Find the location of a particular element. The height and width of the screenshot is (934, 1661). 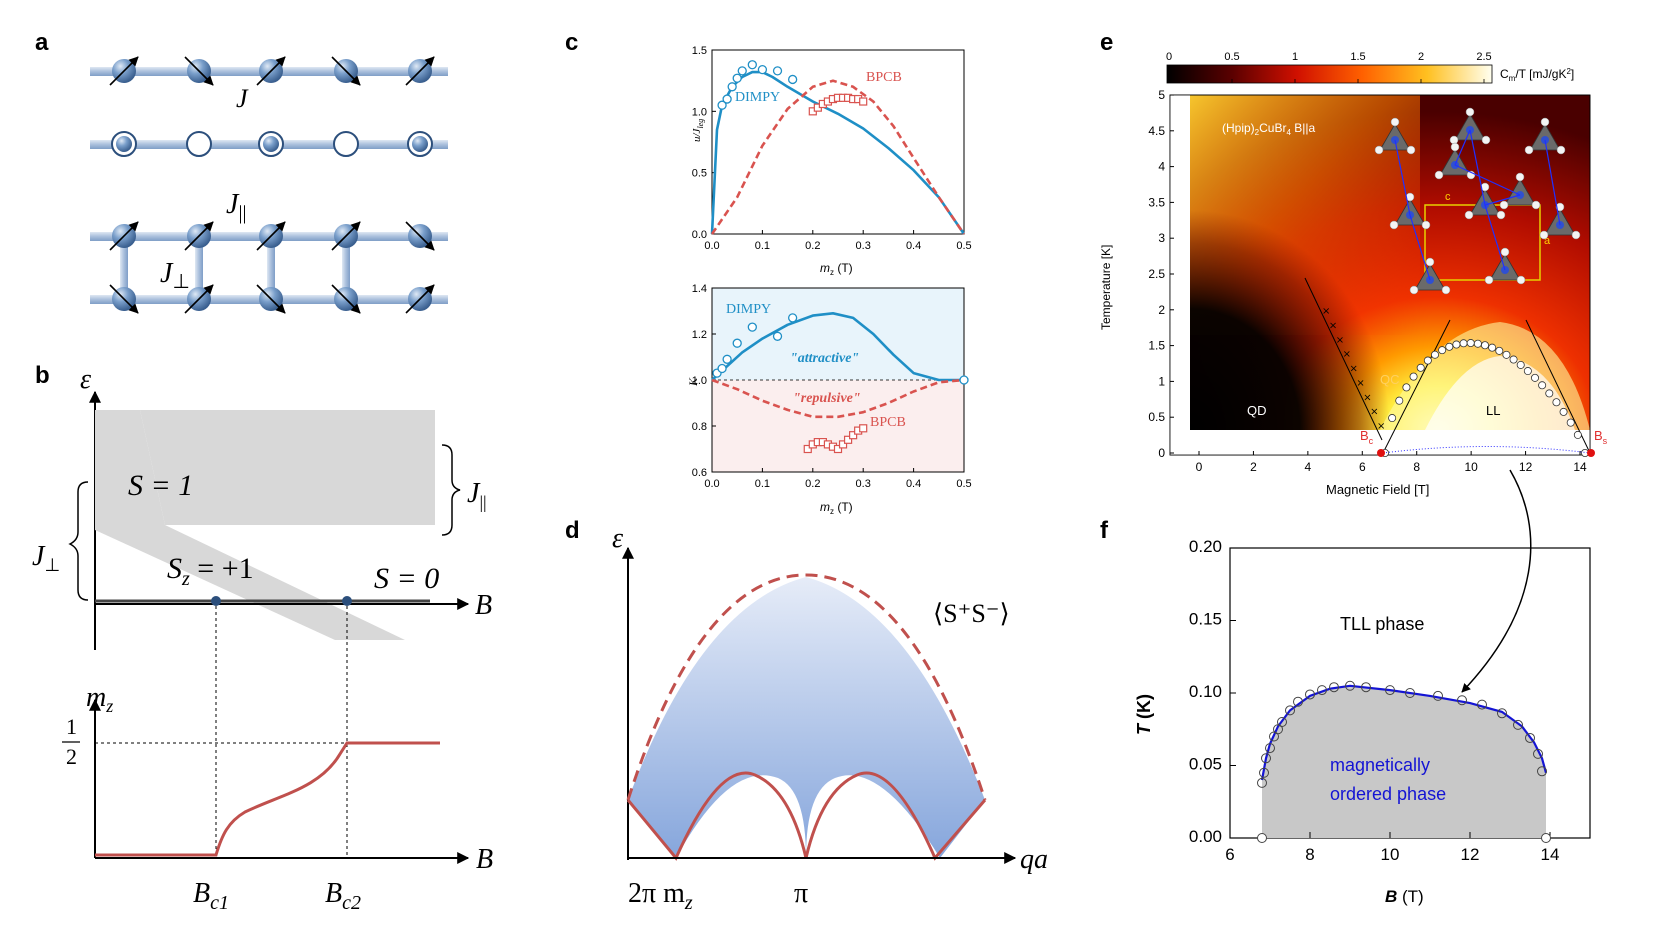

y-tick-label: 0.10 is located at coordinates (1205, 691).